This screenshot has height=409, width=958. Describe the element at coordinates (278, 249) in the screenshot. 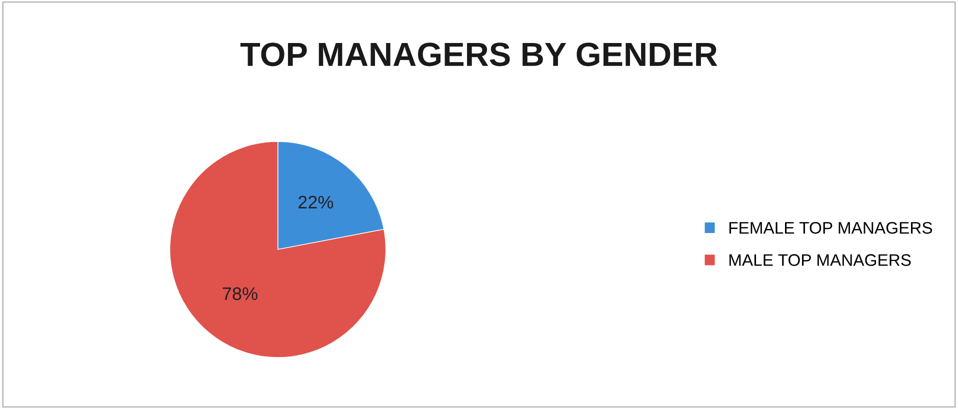

I see `pie-slice` at that location.